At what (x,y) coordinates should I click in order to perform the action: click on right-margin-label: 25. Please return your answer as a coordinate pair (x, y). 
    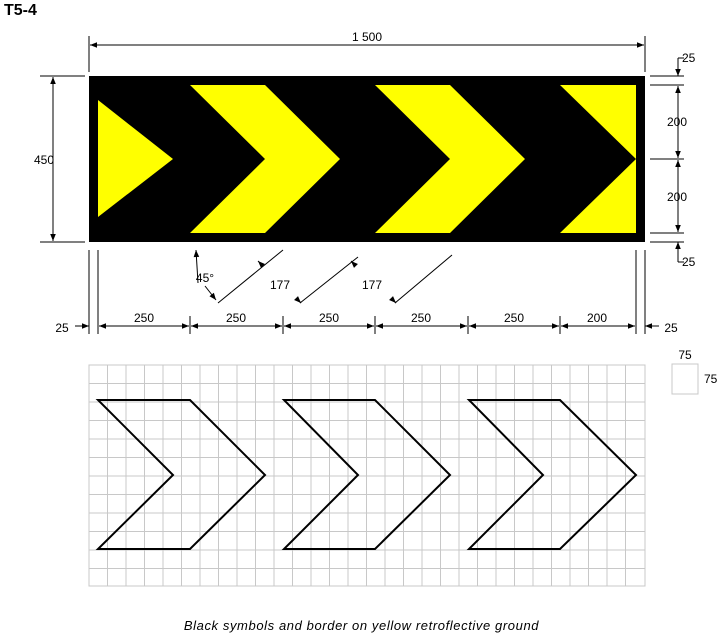
    Looking at the image, I should click on (671, 328).